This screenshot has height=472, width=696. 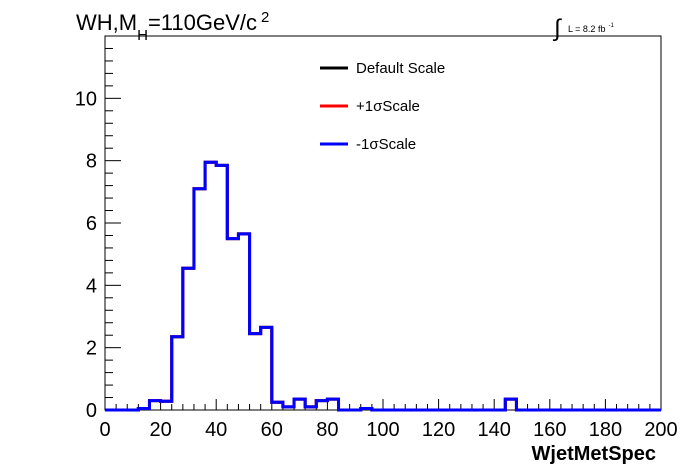 I want to click on title-main: WH,M, so click(x=106, y=22).